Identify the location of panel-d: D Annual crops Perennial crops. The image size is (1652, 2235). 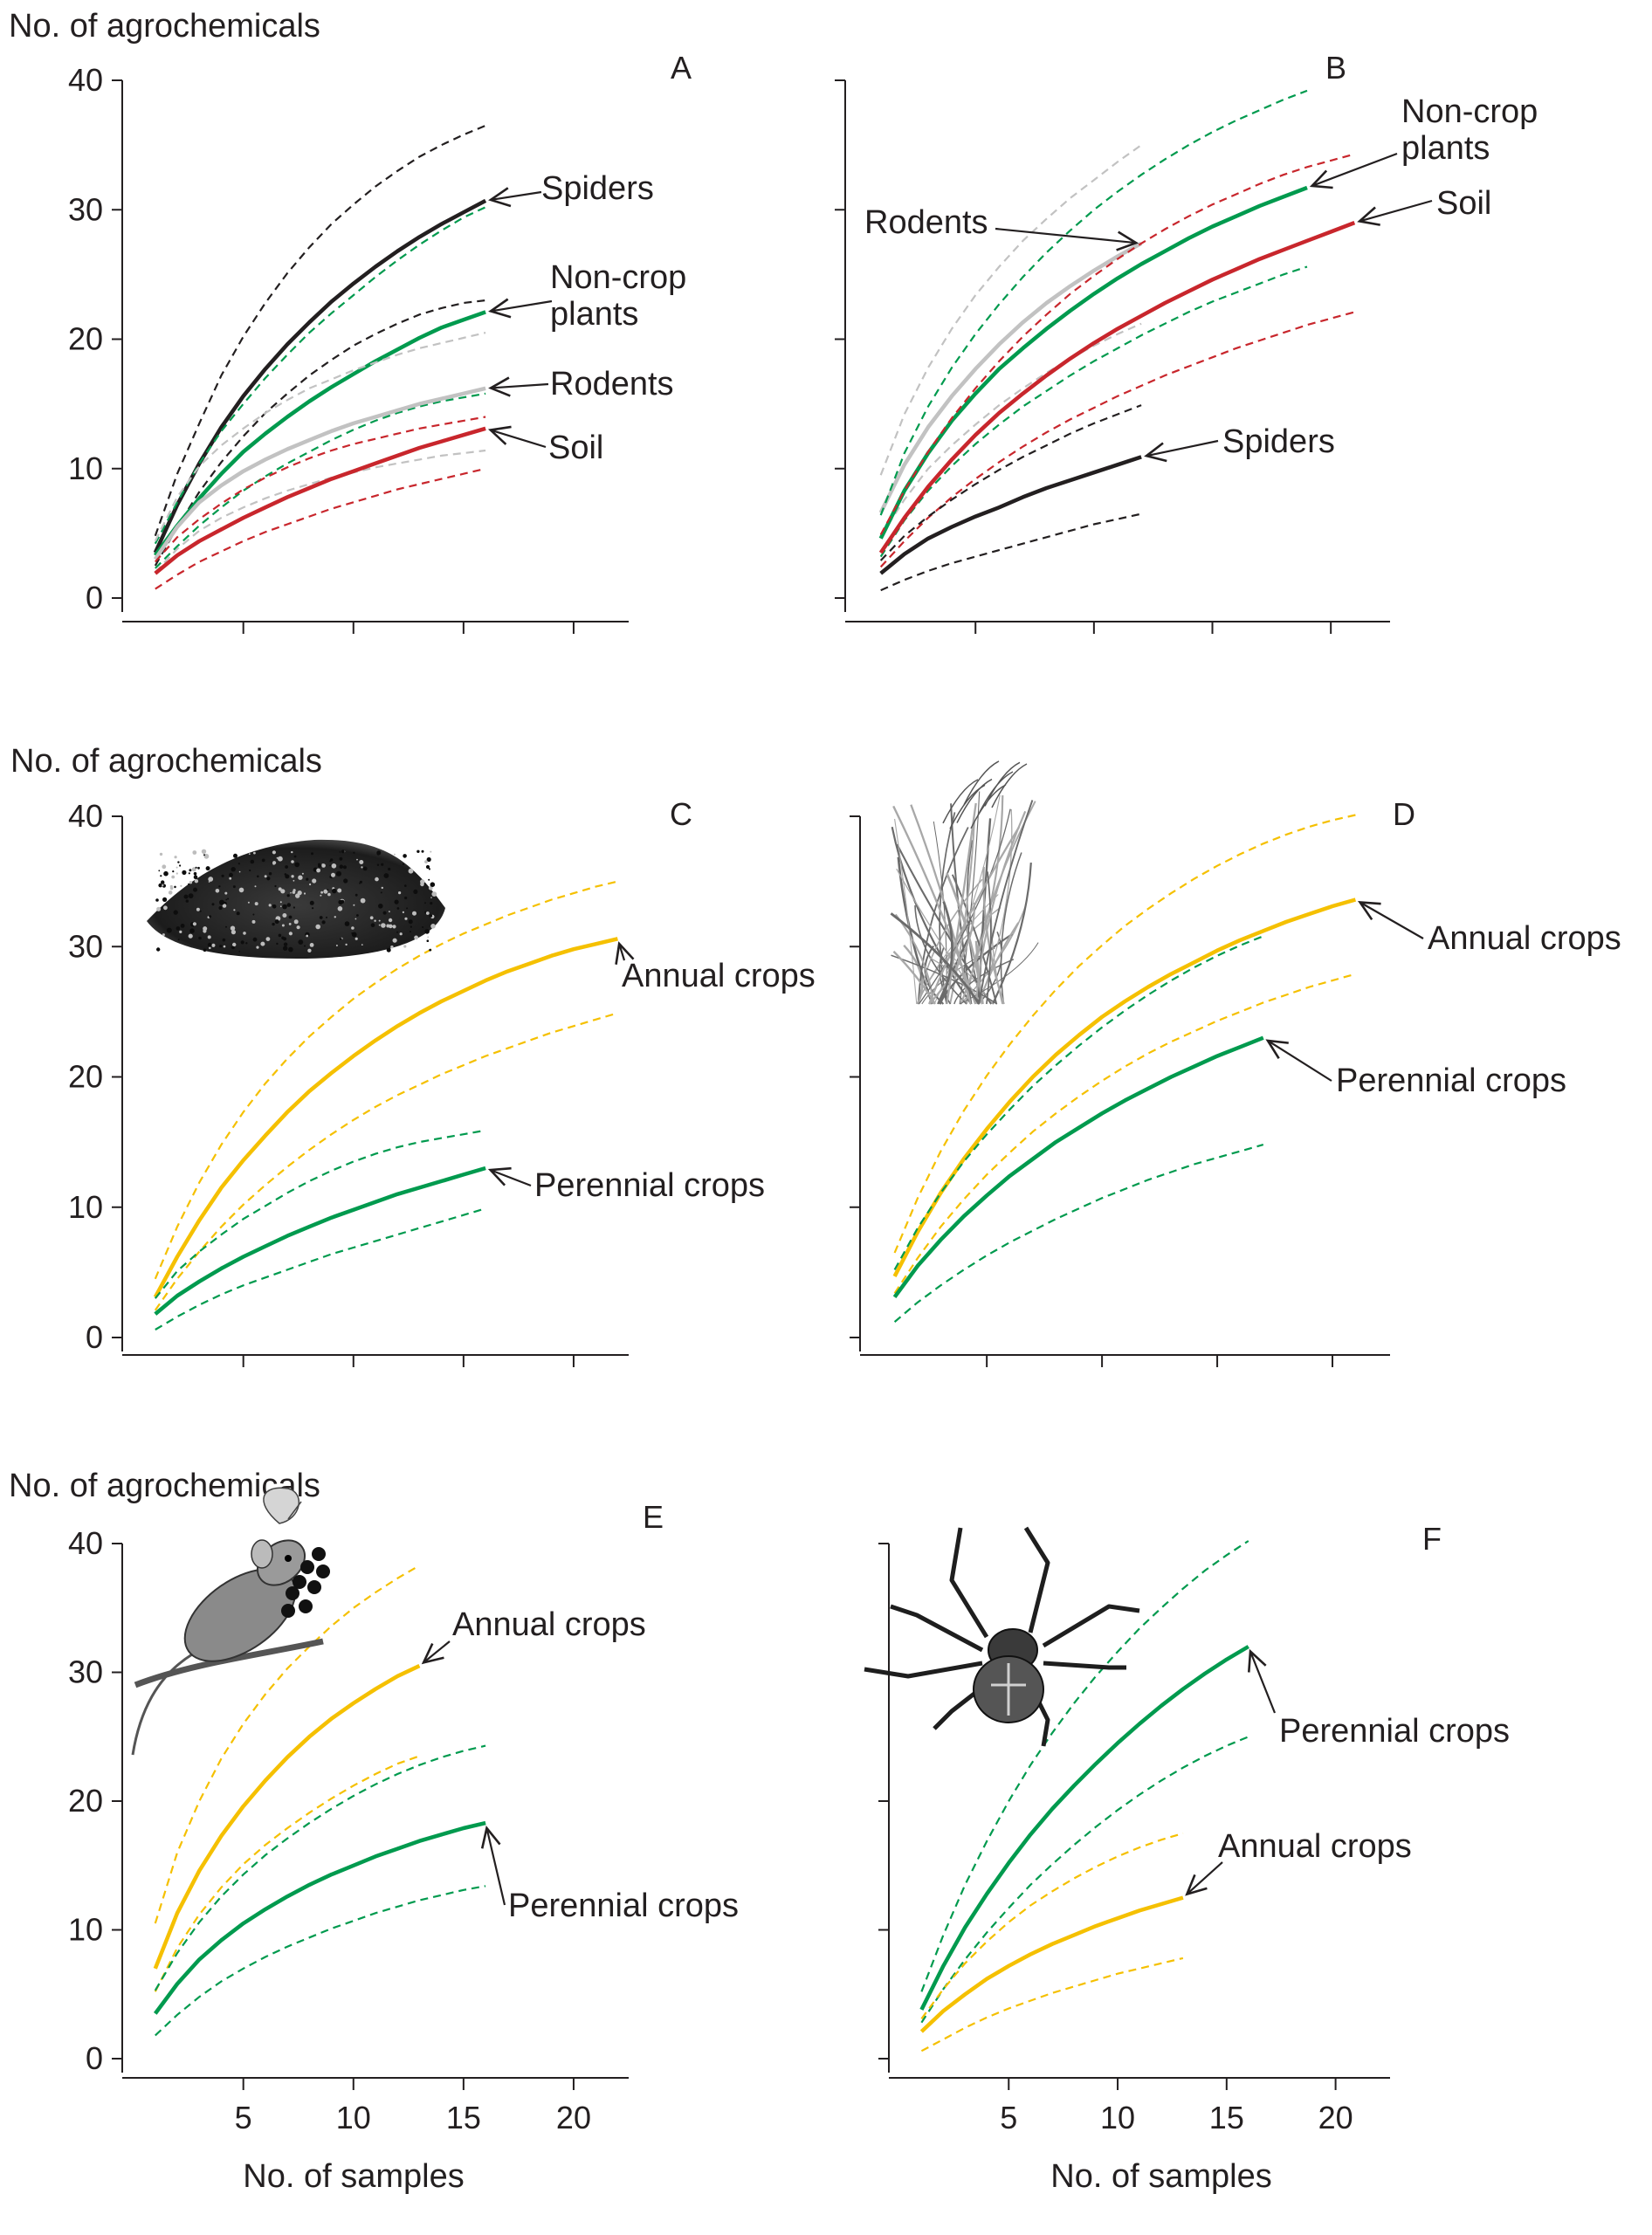
(1235, 1063).